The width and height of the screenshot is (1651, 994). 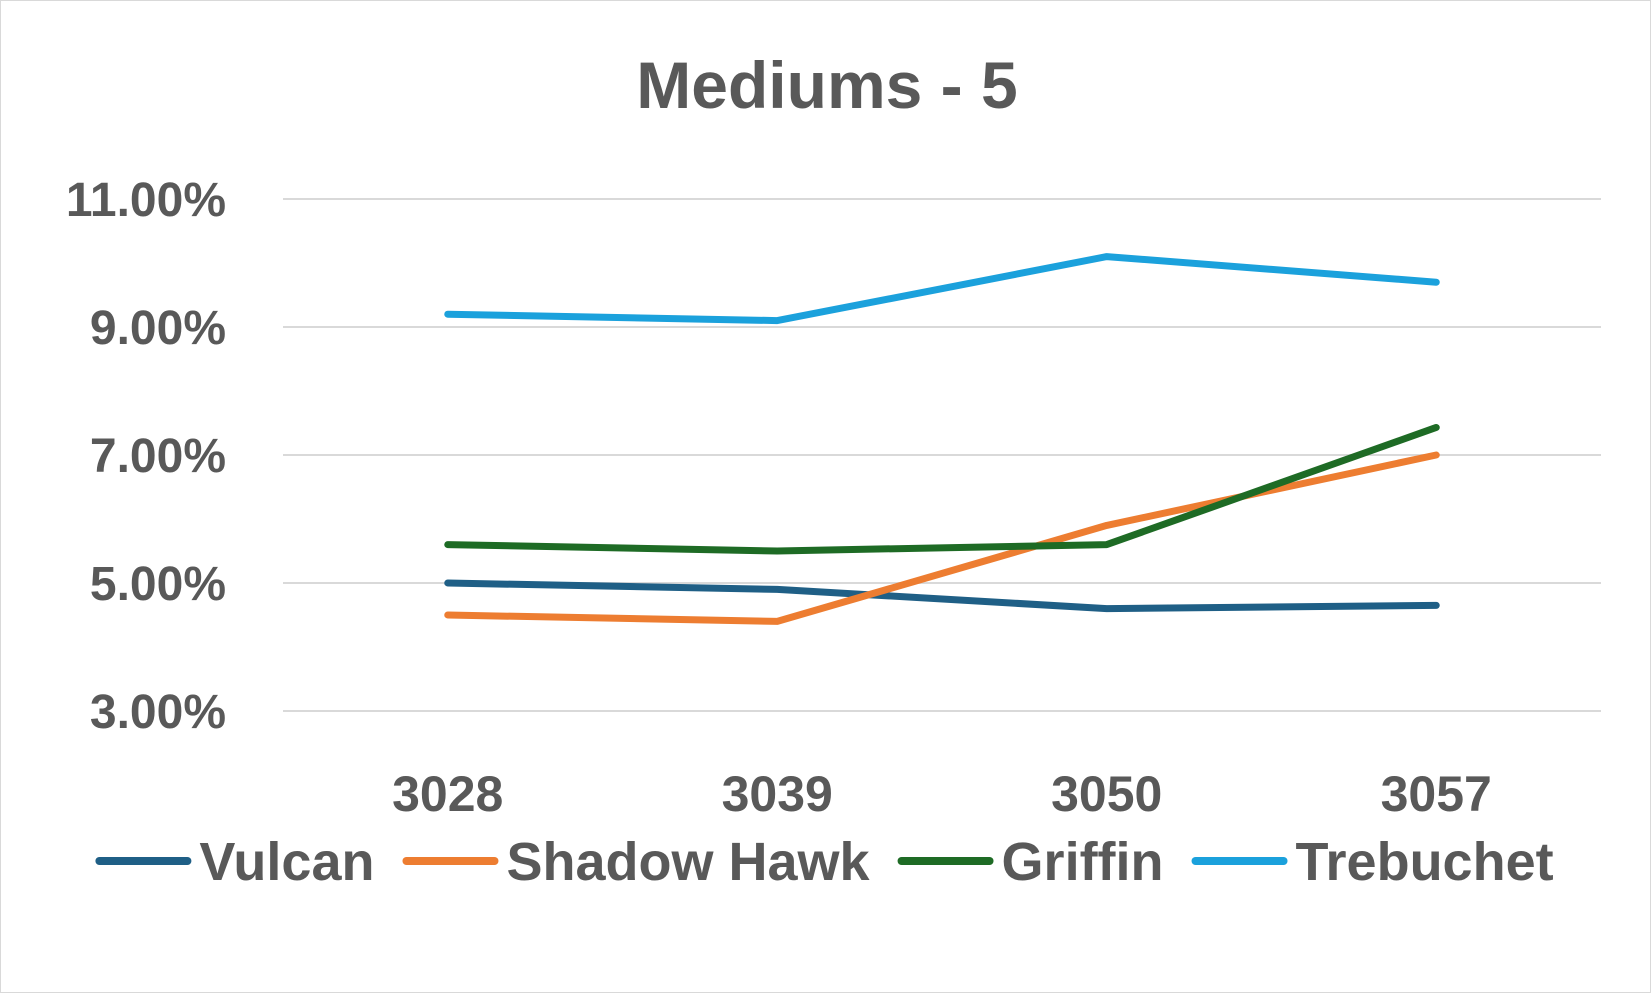 What do you see at coordinates (942, 794) in the screenshot?
I see `x-axis-ticks: 3028 3039 3050 3057` at bounding box center [942, 794].